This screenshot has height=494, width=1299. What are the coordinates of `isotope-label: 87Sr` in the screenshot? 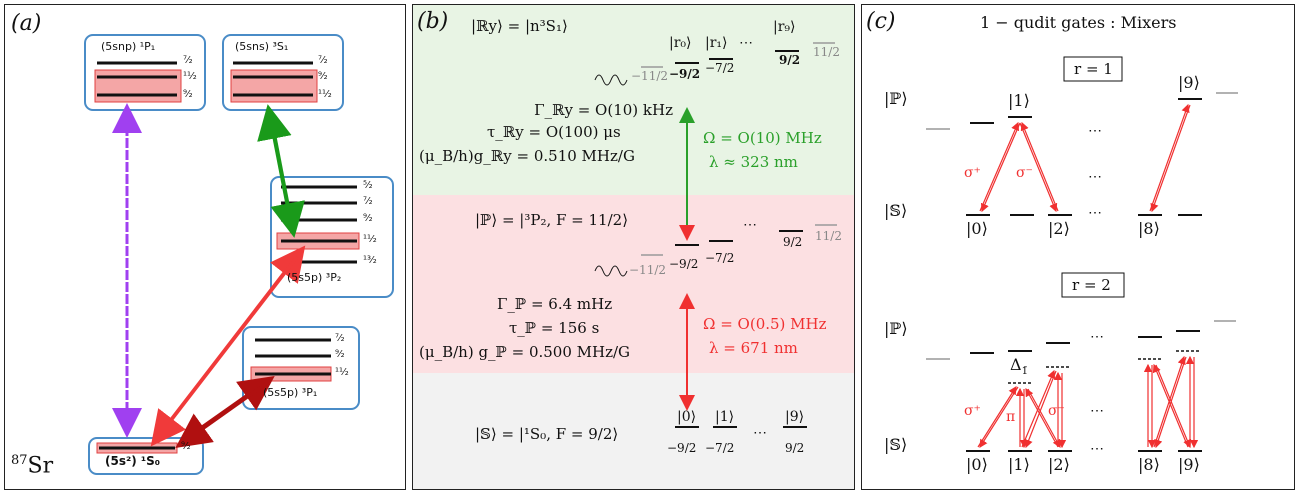 It's located at (32, 465).